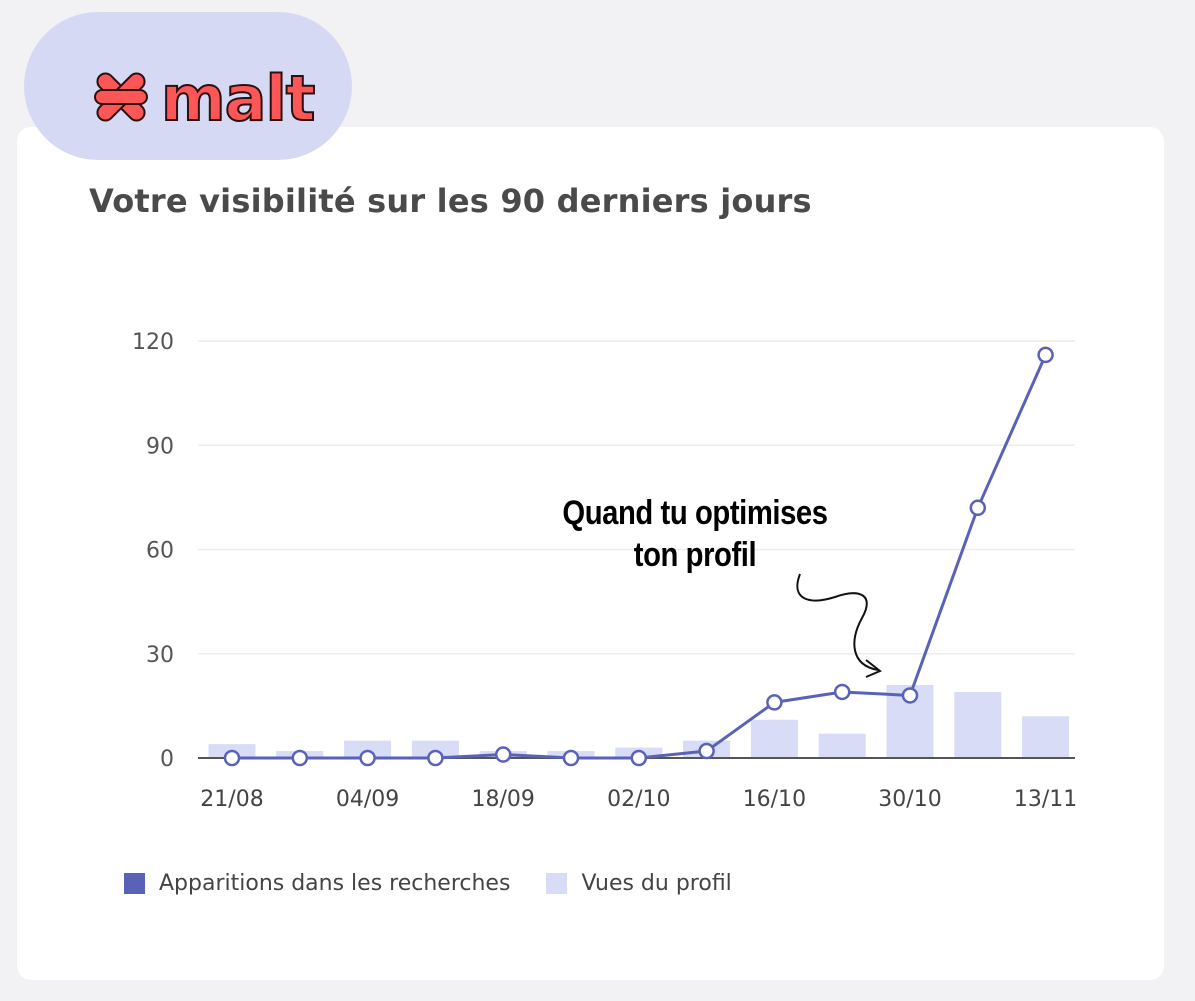 The width and height of the screenshot is (1195, 1001). What do you see at coordinates (695, 513) in the screenshot?
I see `annotation-line-1: Quand tu optimises` at bounding box center [695, 513].